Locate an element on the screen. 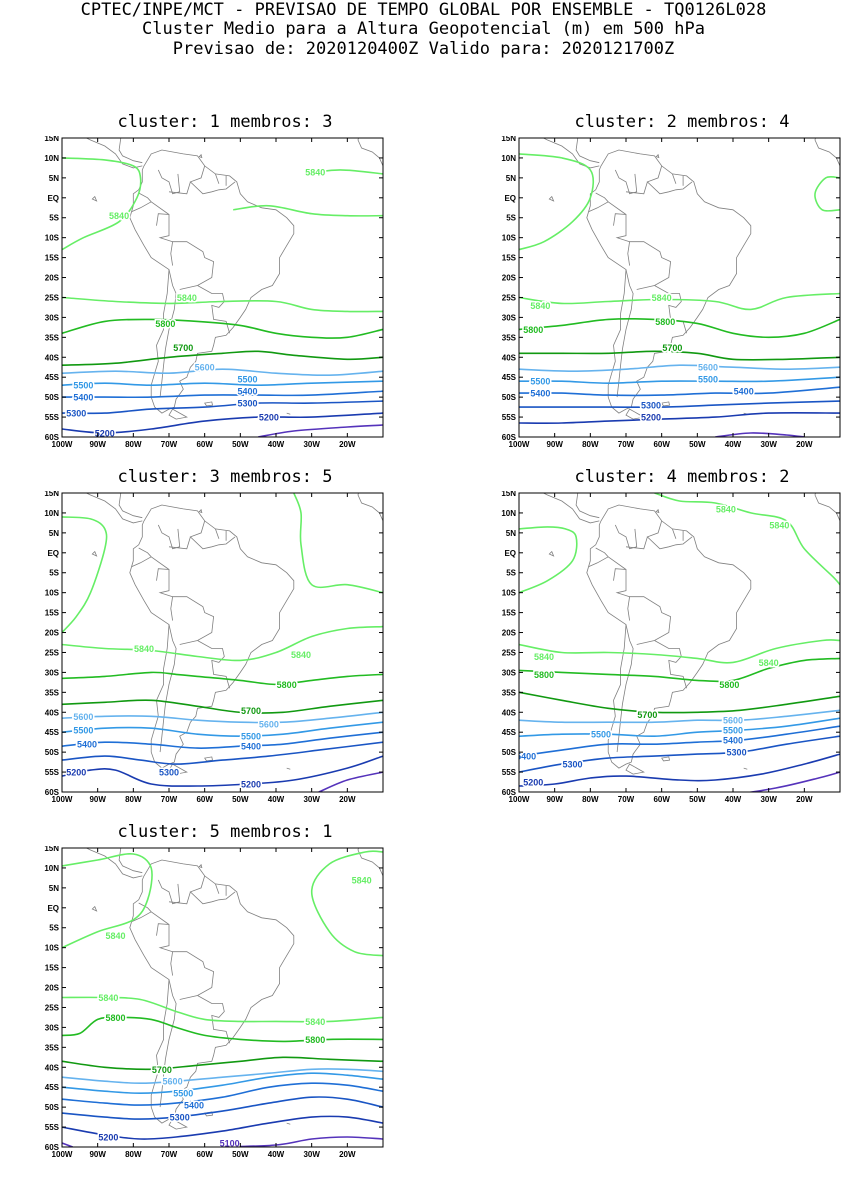 This screenshot has height=1186, width=847. lat-label: EQ is located at coordinates (53, 553).